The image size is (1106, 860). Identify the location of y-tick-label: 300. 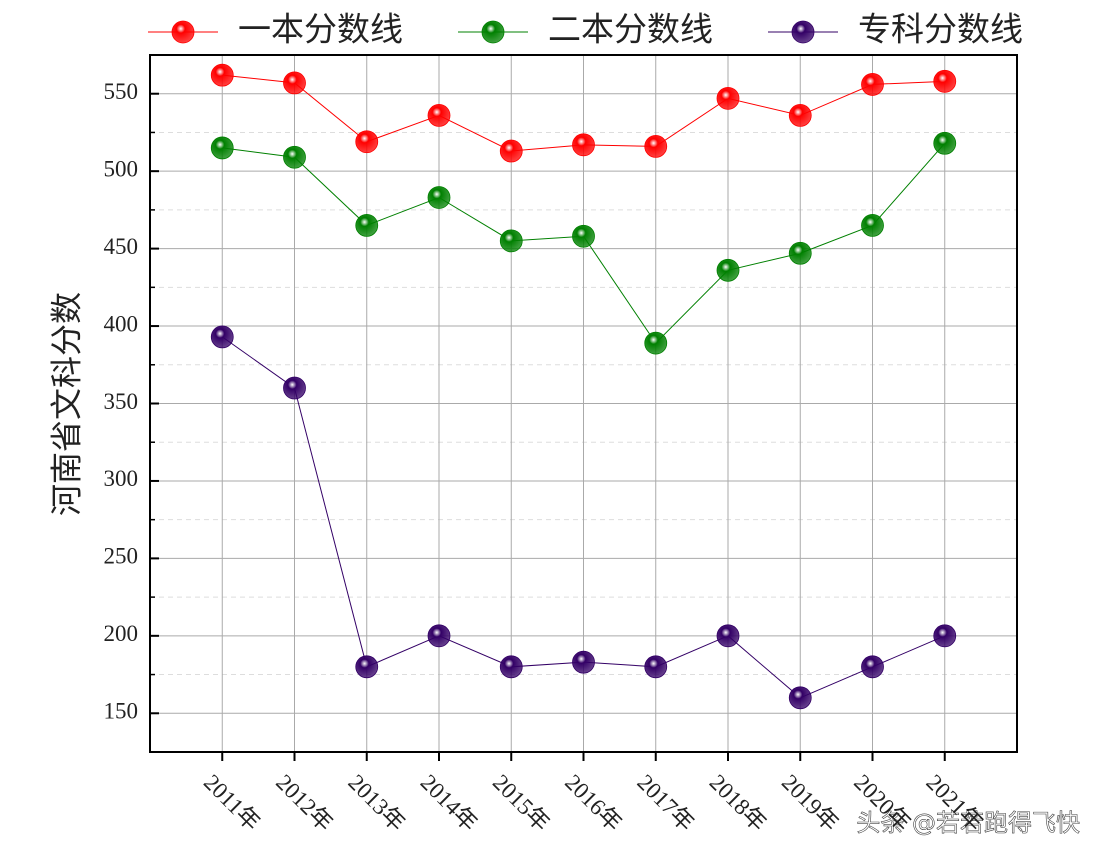
(121, 478).